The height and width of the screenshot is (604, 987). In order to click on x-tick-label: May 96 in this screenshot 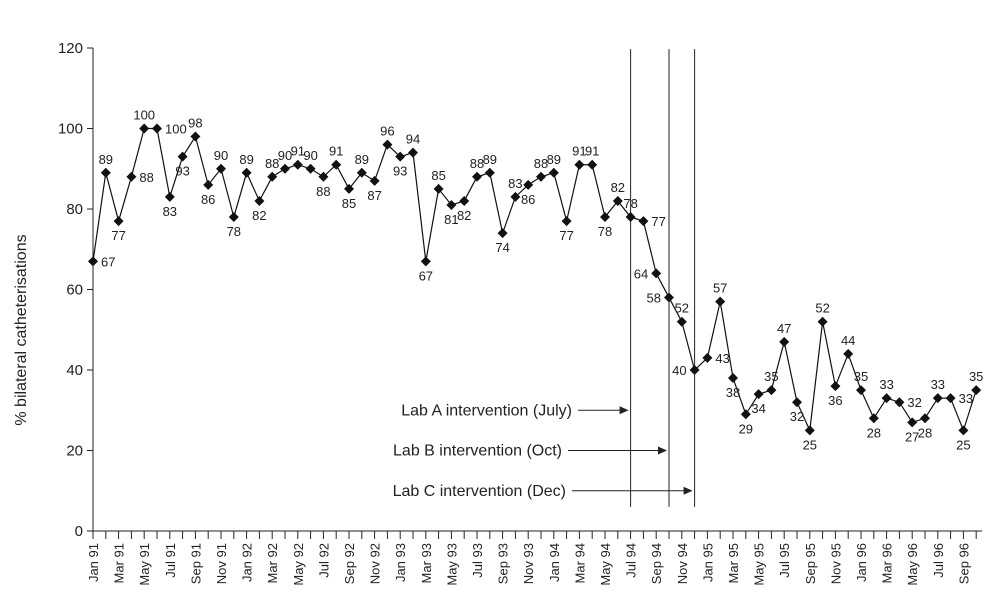, I will do `click(912, 564)`.